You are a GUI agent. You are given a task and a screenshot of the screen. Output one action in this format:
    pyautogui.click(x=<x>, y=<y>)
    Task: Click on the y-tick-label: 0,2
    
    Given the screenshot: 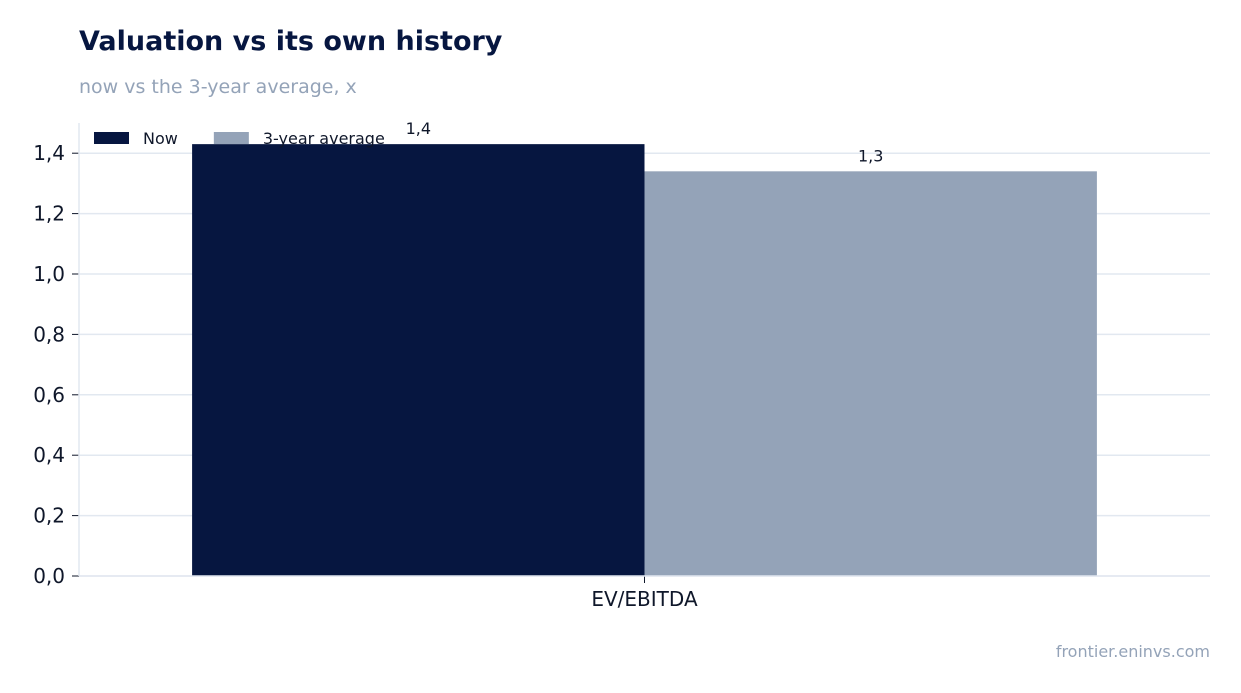 What is the action you would take?
    pyautogui.click(x=49, y=516)
    